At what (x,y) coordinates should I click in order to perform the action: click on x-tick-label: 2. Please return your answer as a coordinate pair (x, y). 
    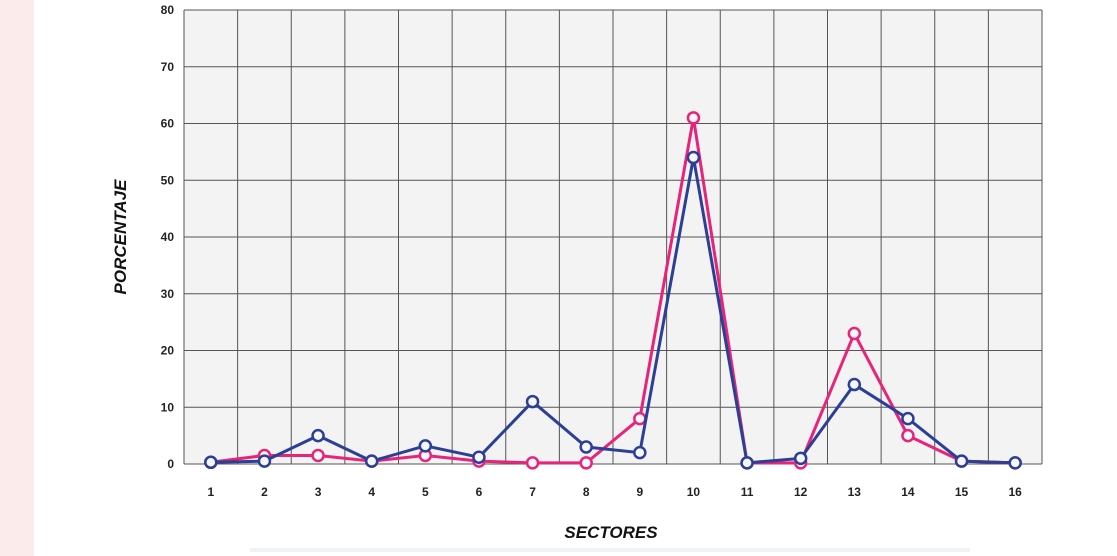
    Looking at the image, I should click on (264, 492).